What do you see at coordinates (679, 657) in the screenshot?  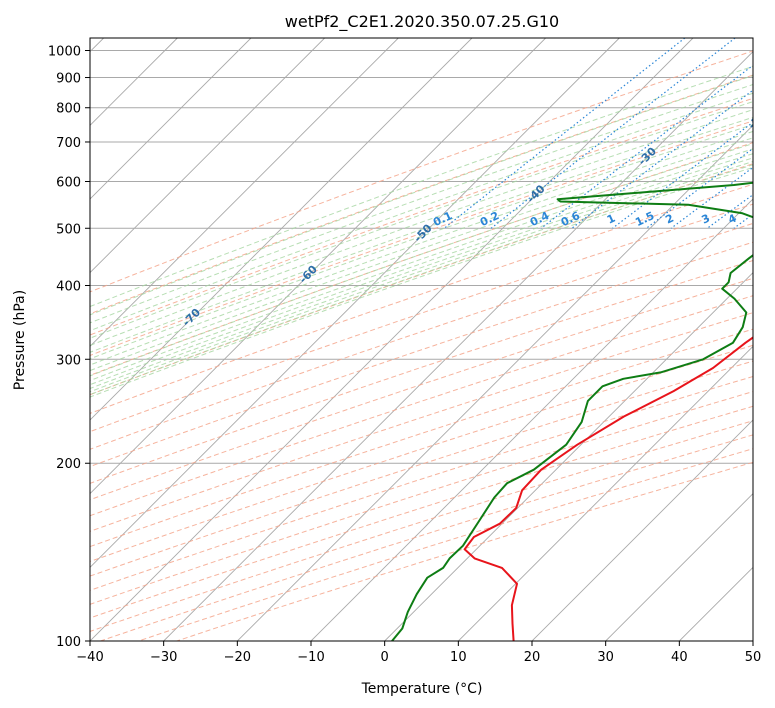 I see `x-tick-label: 40` at bounding box center [679, 657].